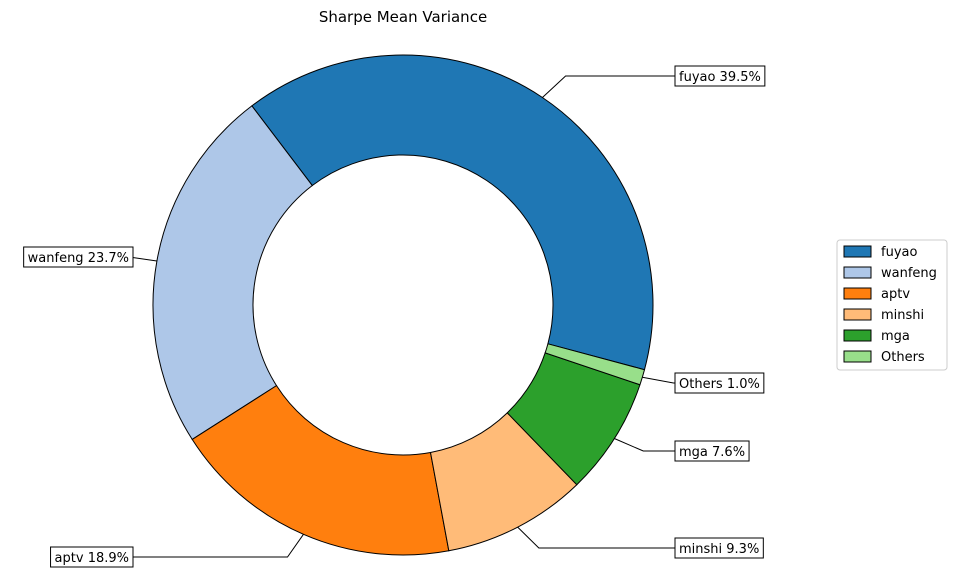 Image resolution: width=962 pixels, height=580 pixels. I want to click on slice-label-box-minshi, so click(719, 548).